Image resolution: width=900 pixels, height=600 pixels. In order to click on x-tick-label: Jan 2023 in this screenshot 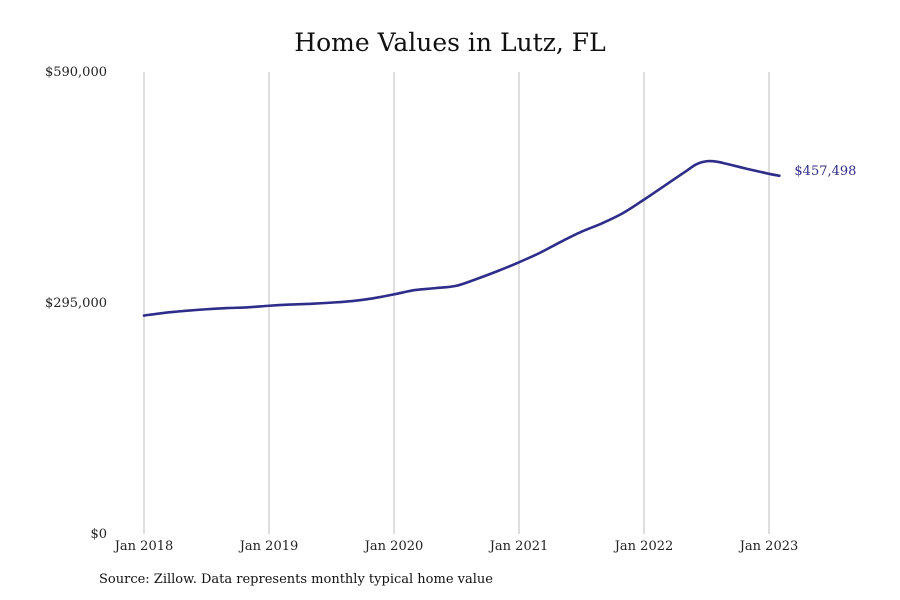, I will do `click(768, 546)`.